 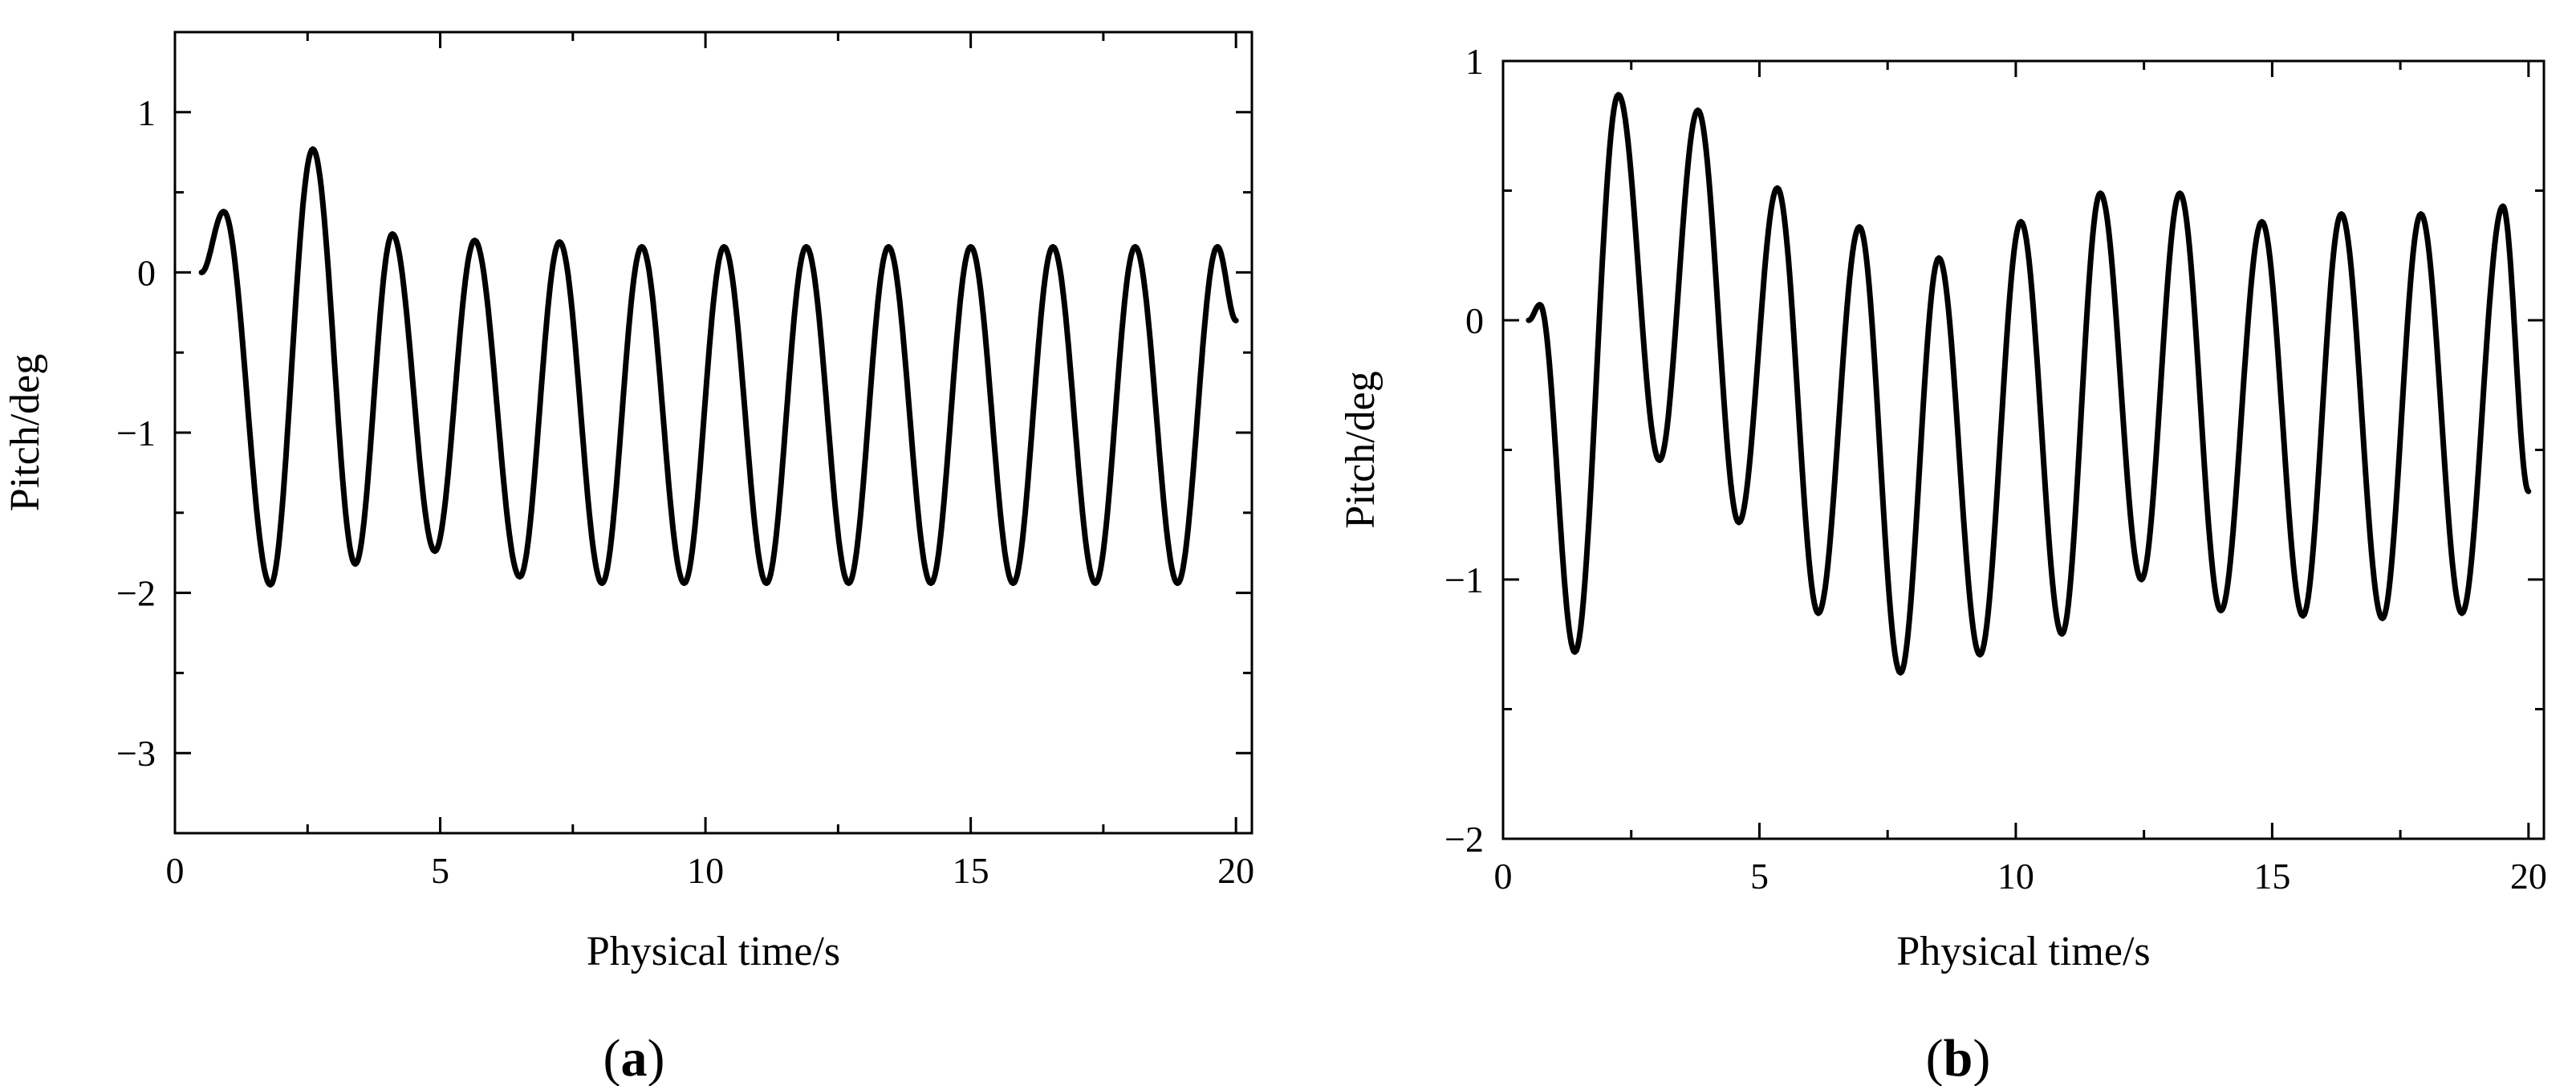 I want to click on panel-label: (a), so click(x=634, y=1057).